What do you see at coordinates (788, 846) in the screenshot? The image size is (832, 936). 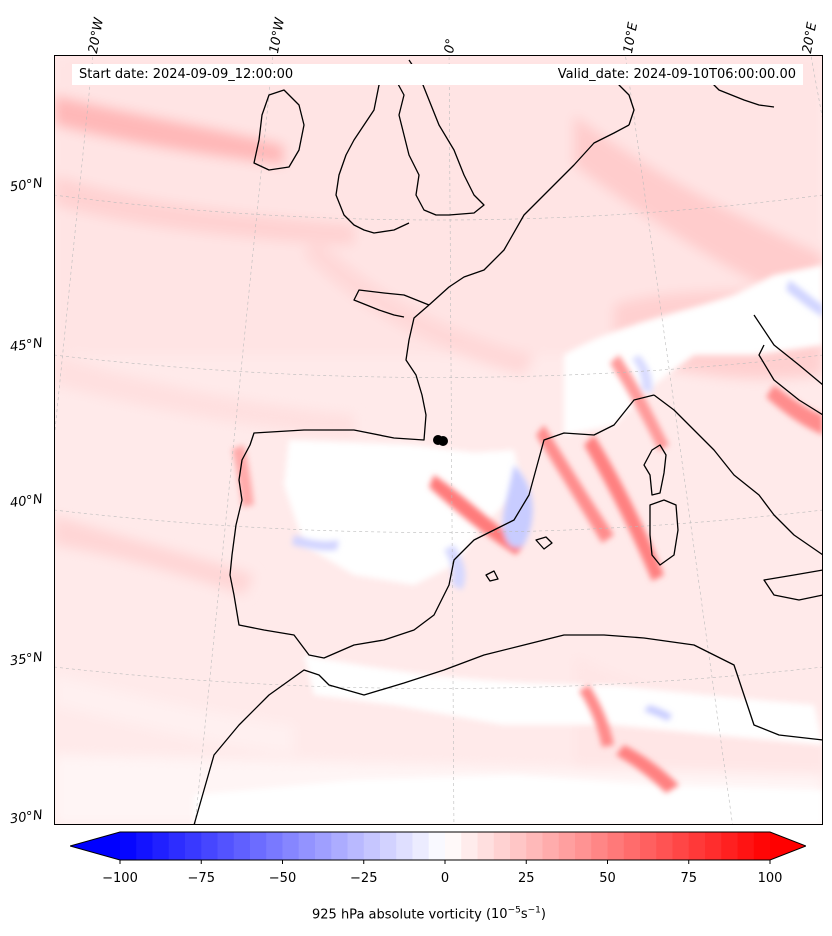 I see `colorbar-extend-high` at bounding box center [788, 846].